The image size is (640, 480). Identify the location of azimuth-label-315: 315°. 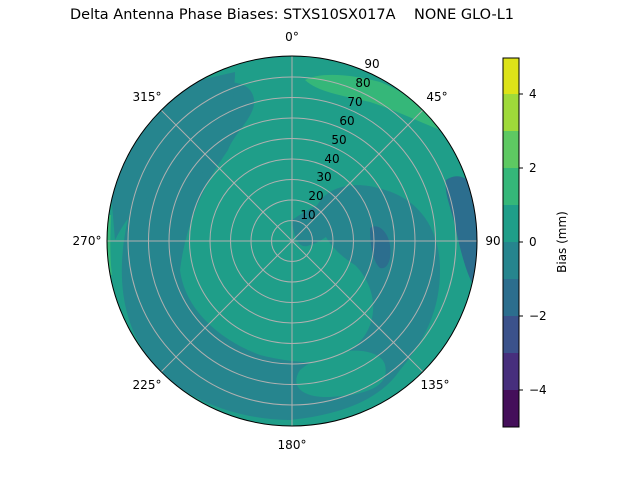
(147, 97).